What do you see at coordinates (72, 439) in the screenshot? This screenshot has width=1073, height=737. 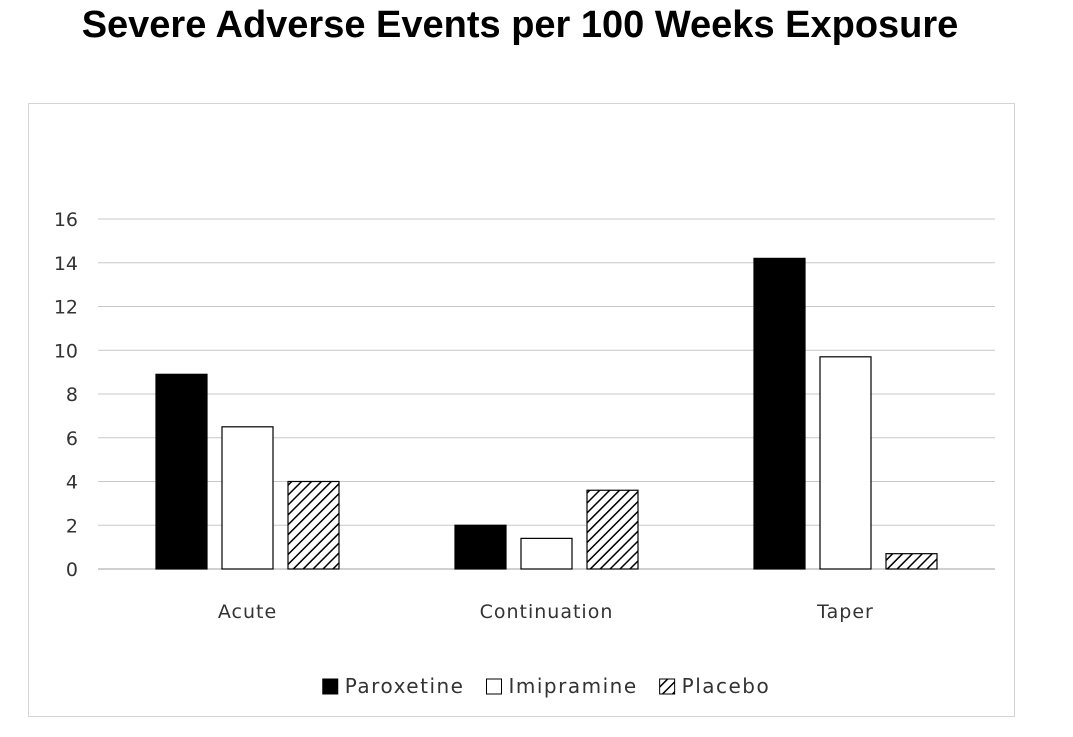 I see `y-tick-label: 6` at bounding box center [72, 439].